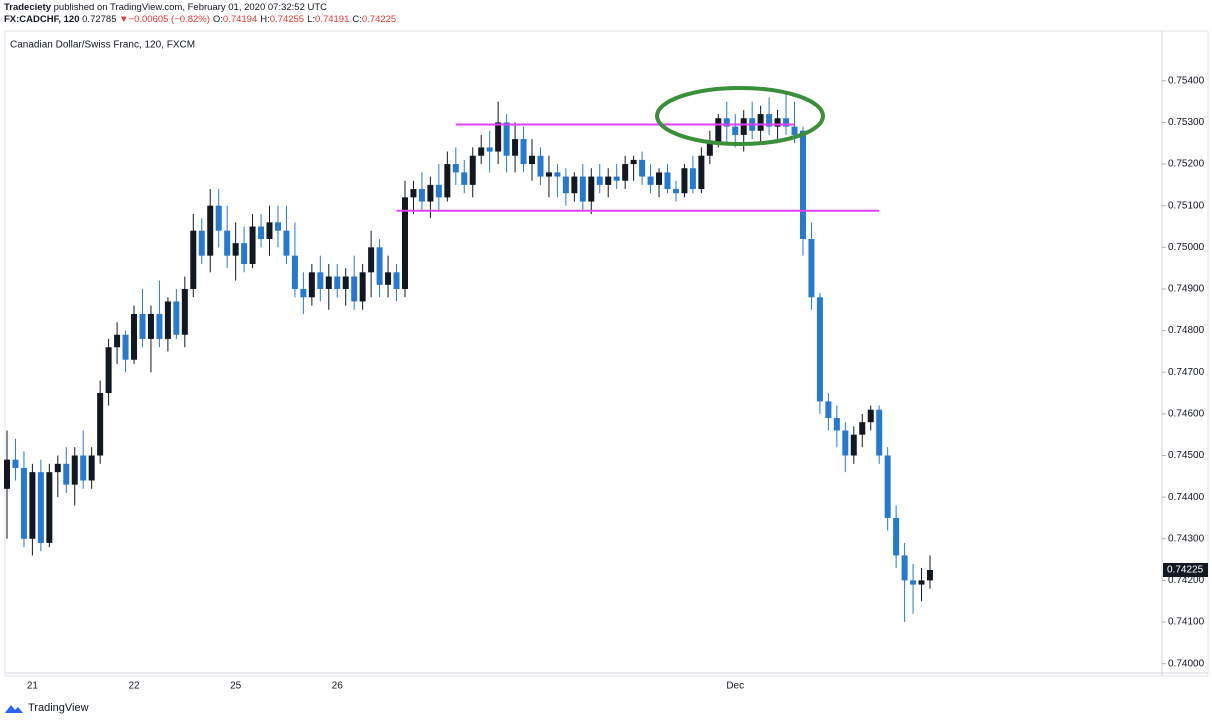  Describe the element at coordinates (303, 19) in the screenshot. I see `ohlc: O:0.74194 H:0.74255 L:0.74191 C:0.74225` at that location.